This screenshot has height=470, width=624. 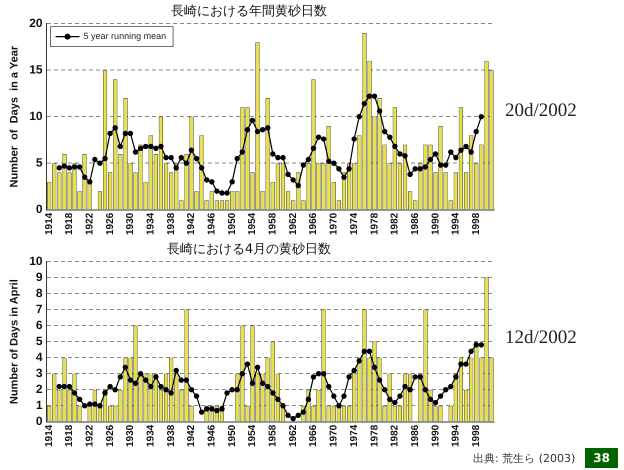 What do you see at coordinates (39, 405) in the screenshot?
I see `y-tick-label: 1` at bounding box center [39, 405].